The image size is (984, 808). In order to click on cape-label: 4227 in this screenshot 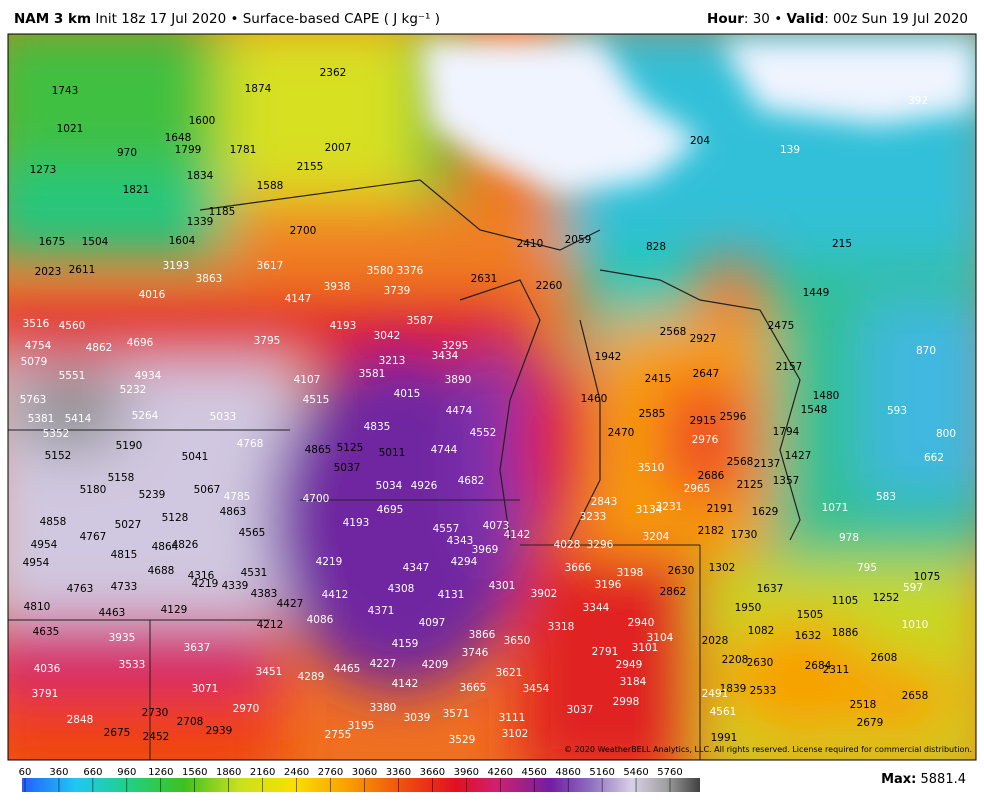, I will do `click(383, 664)`.